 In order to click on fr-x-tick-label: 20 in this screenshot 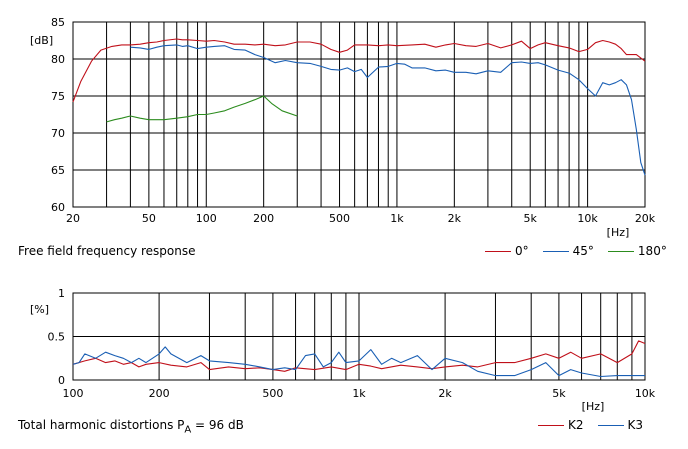, I will do `click(73, 218)`.